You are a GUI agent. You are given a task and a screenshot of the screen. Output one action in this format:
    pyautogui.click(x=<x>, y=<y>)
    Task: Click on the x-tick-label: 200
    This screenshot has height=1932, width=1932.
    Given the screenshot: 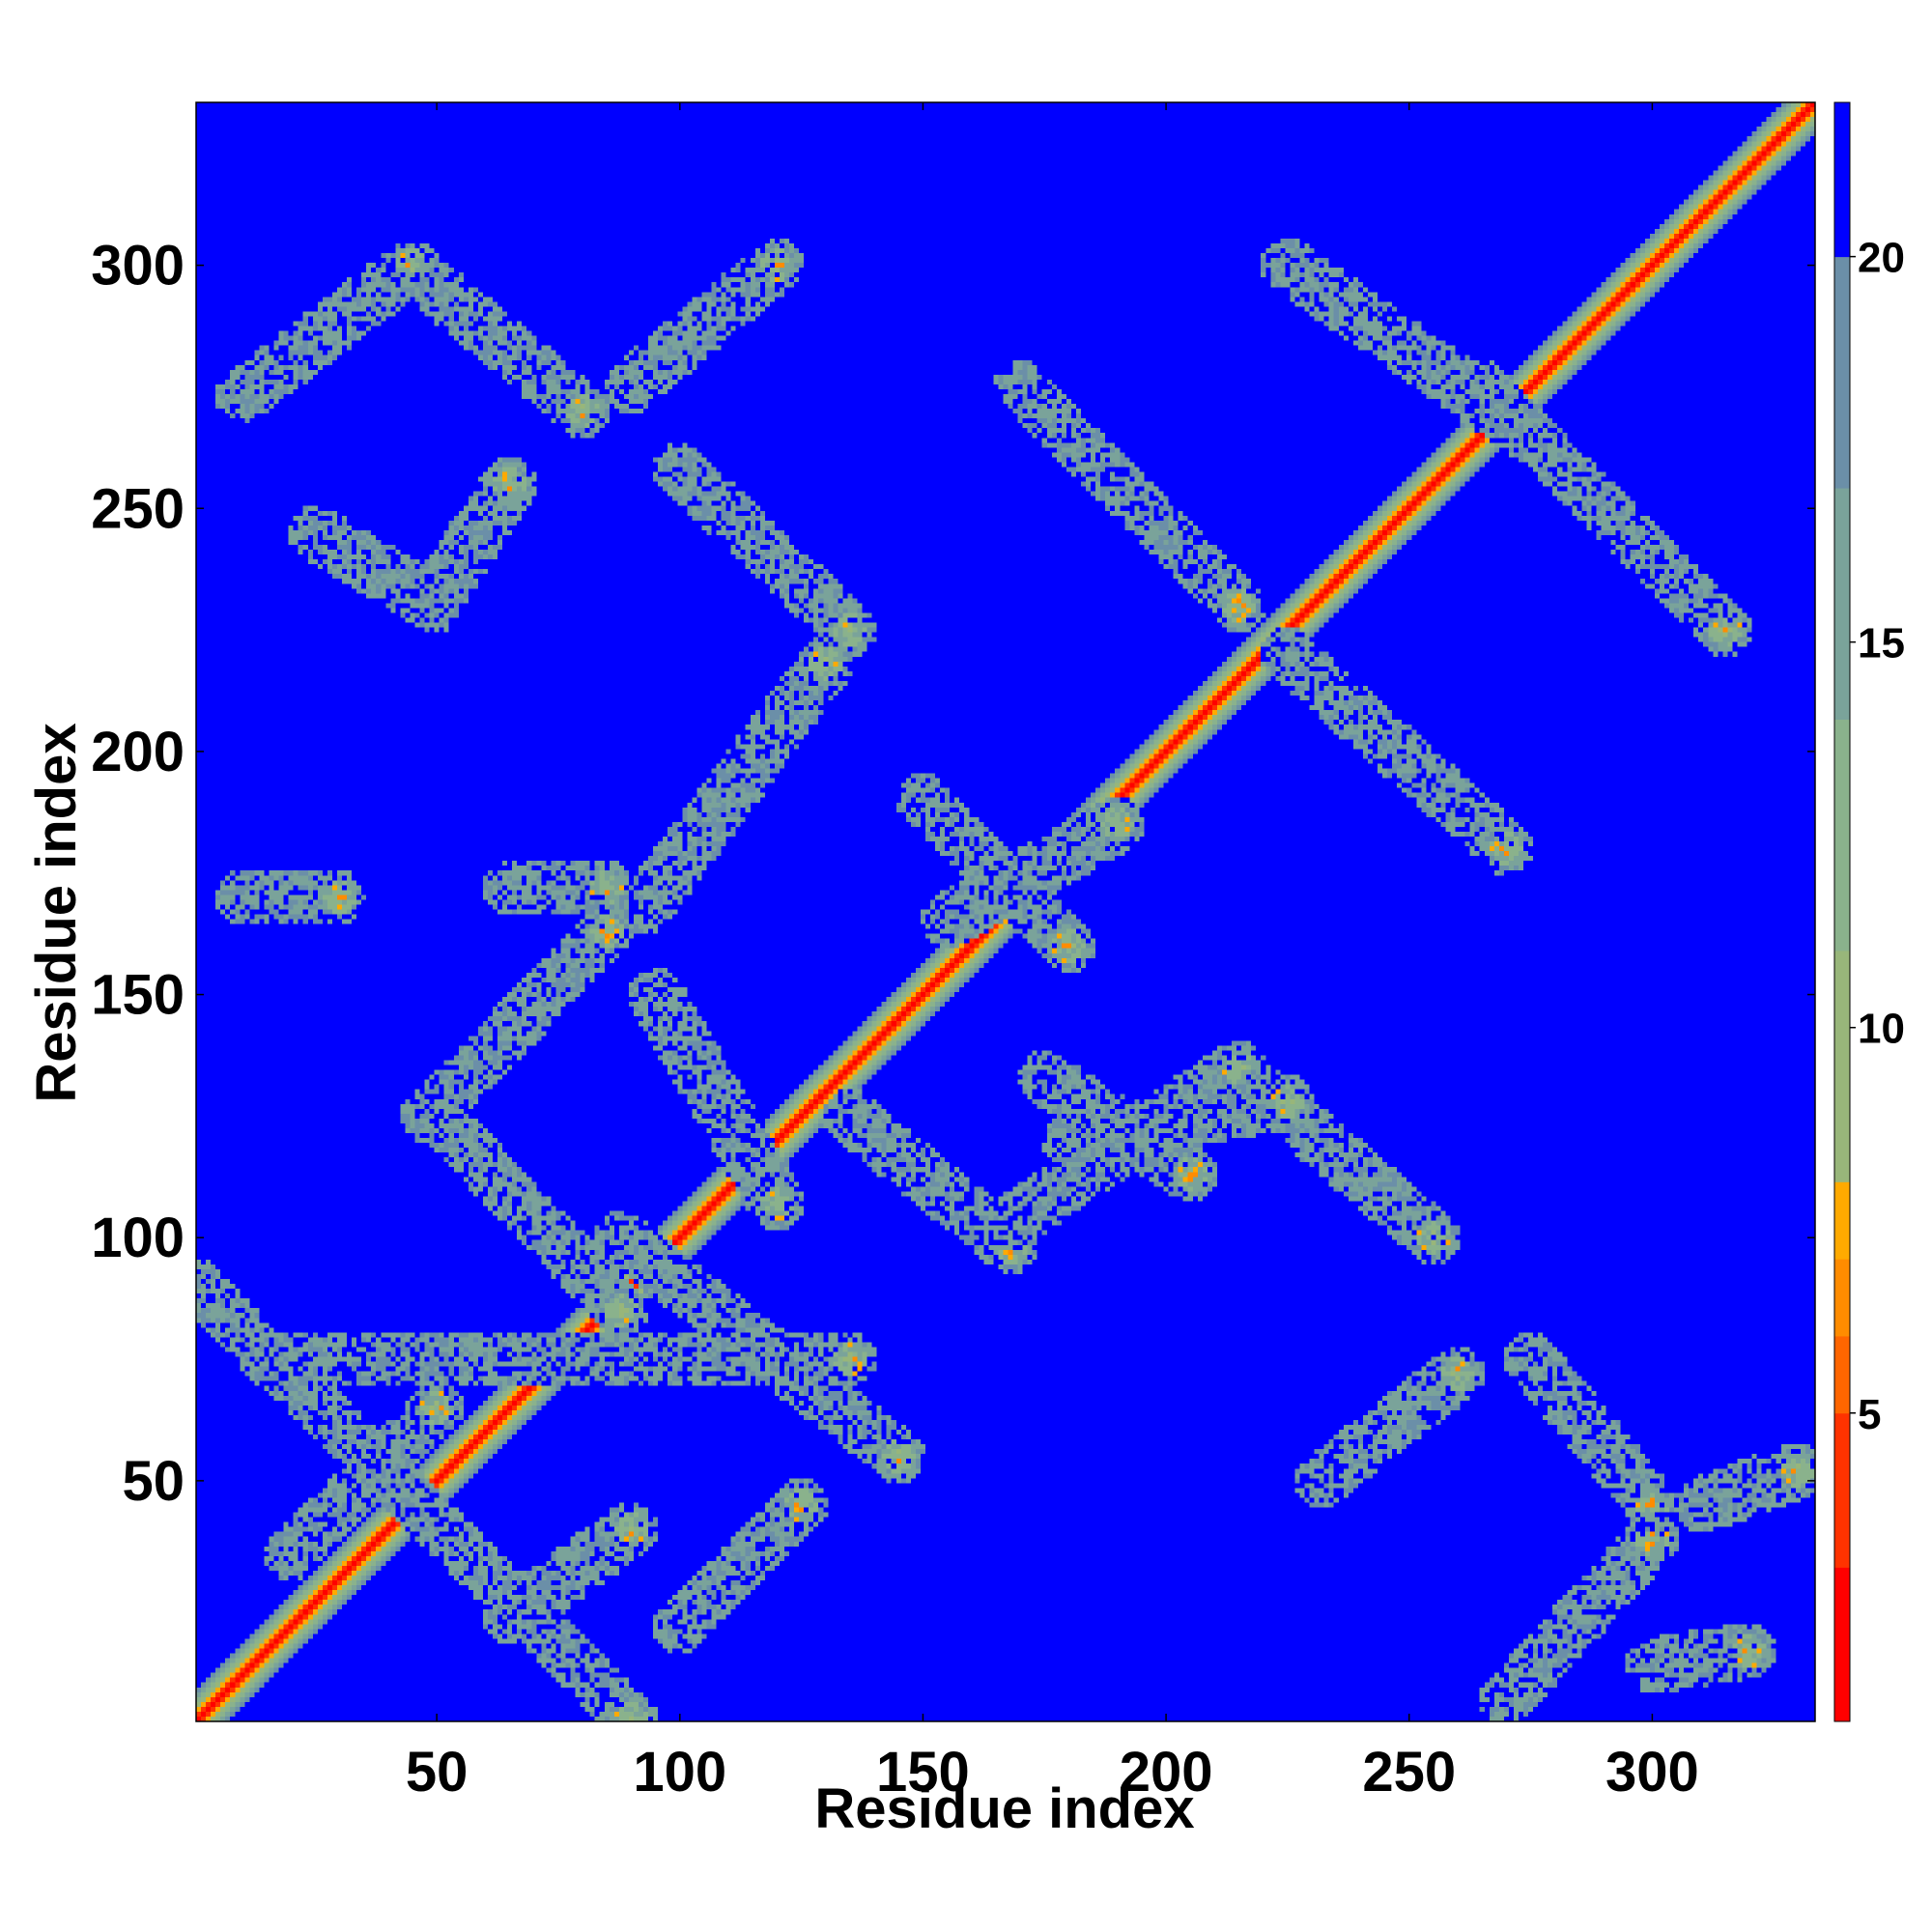 What is the action you would take?
    pyautogui.click(x=1166, y=1772)
    